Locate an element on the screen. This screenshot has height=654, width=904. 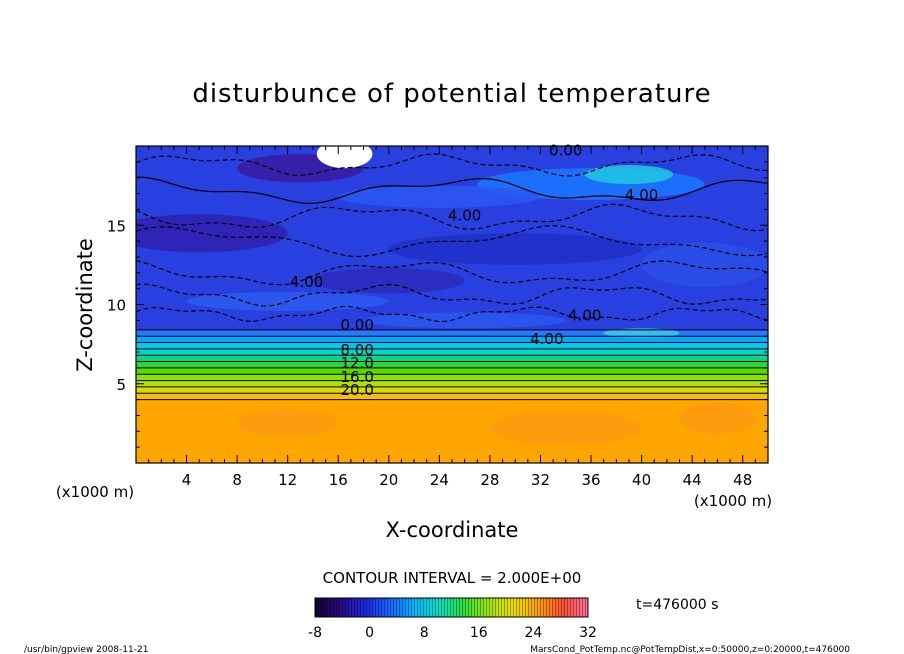
contour-label-0: 0.00 is located at coordinates (565, 151).